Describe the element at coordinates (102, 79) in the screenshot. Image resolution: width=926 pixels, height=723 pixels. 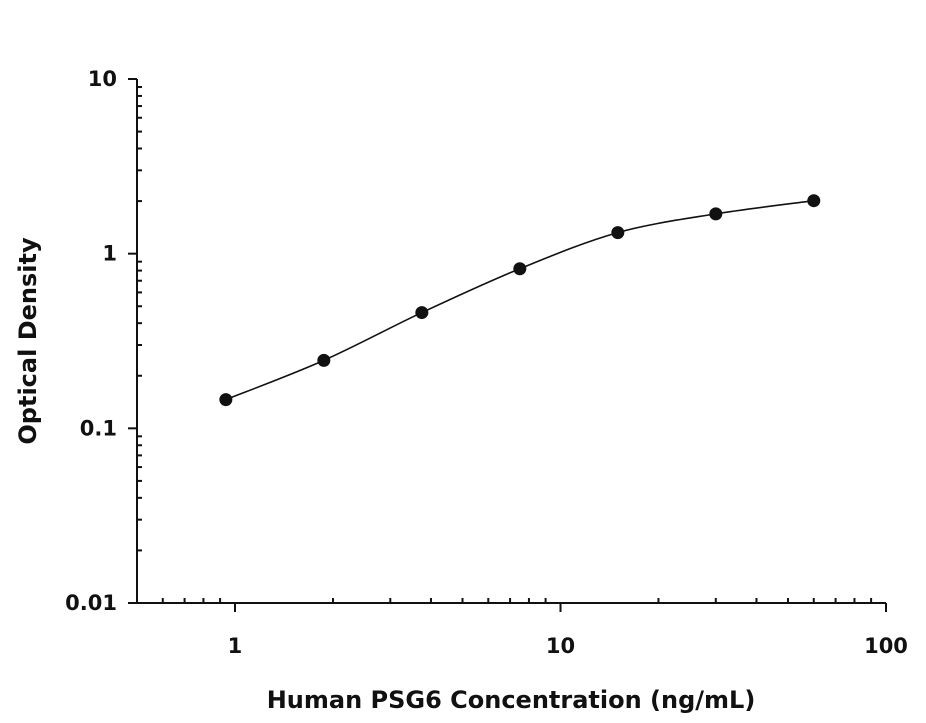
I see `y-tick-label: 10` at that location.